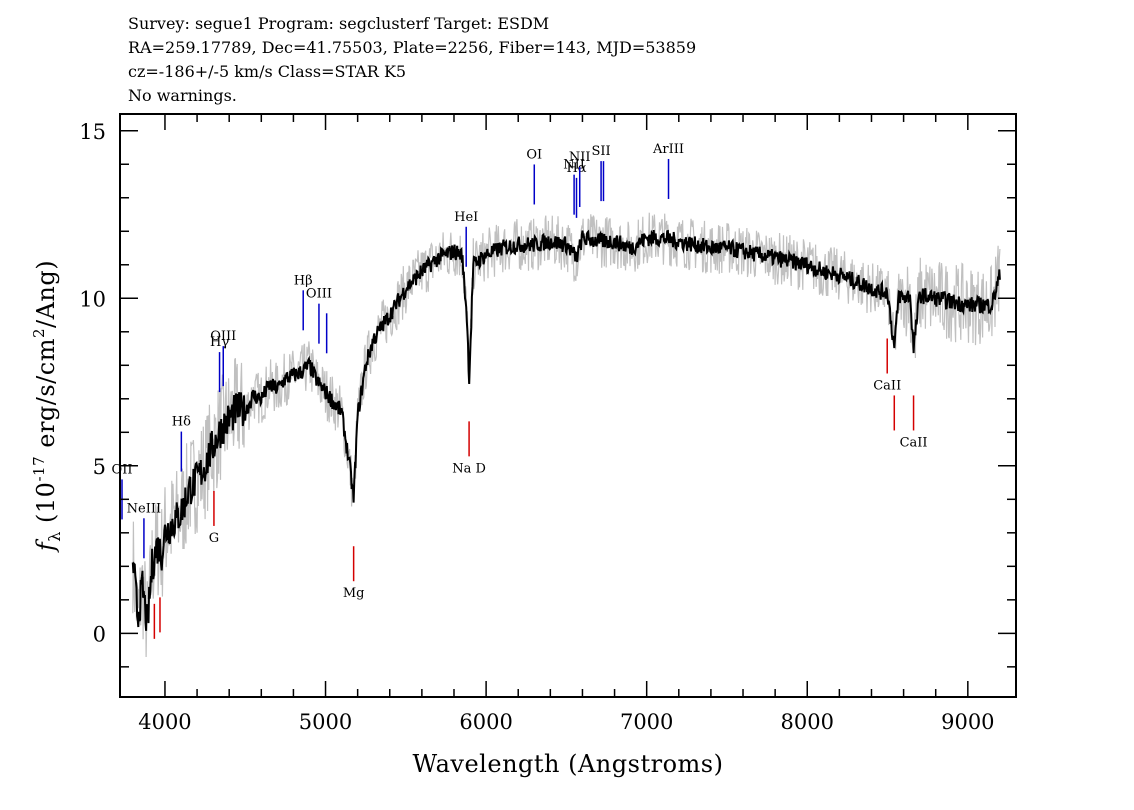 This screenshot has height=810, width=1134. Describe the element at coordinates (668, 149) in the screenshot. I see `marker-label: ArIII` at that location.